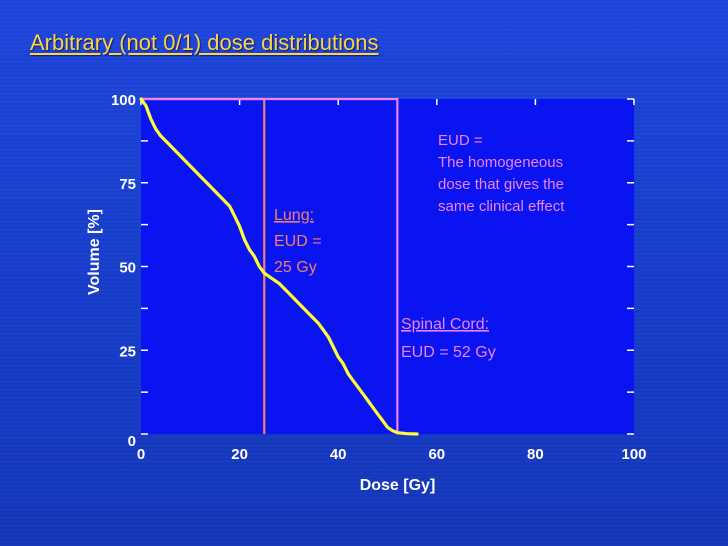  I want to click on x-axis-label: Dose [Gy], so click(398, 485).